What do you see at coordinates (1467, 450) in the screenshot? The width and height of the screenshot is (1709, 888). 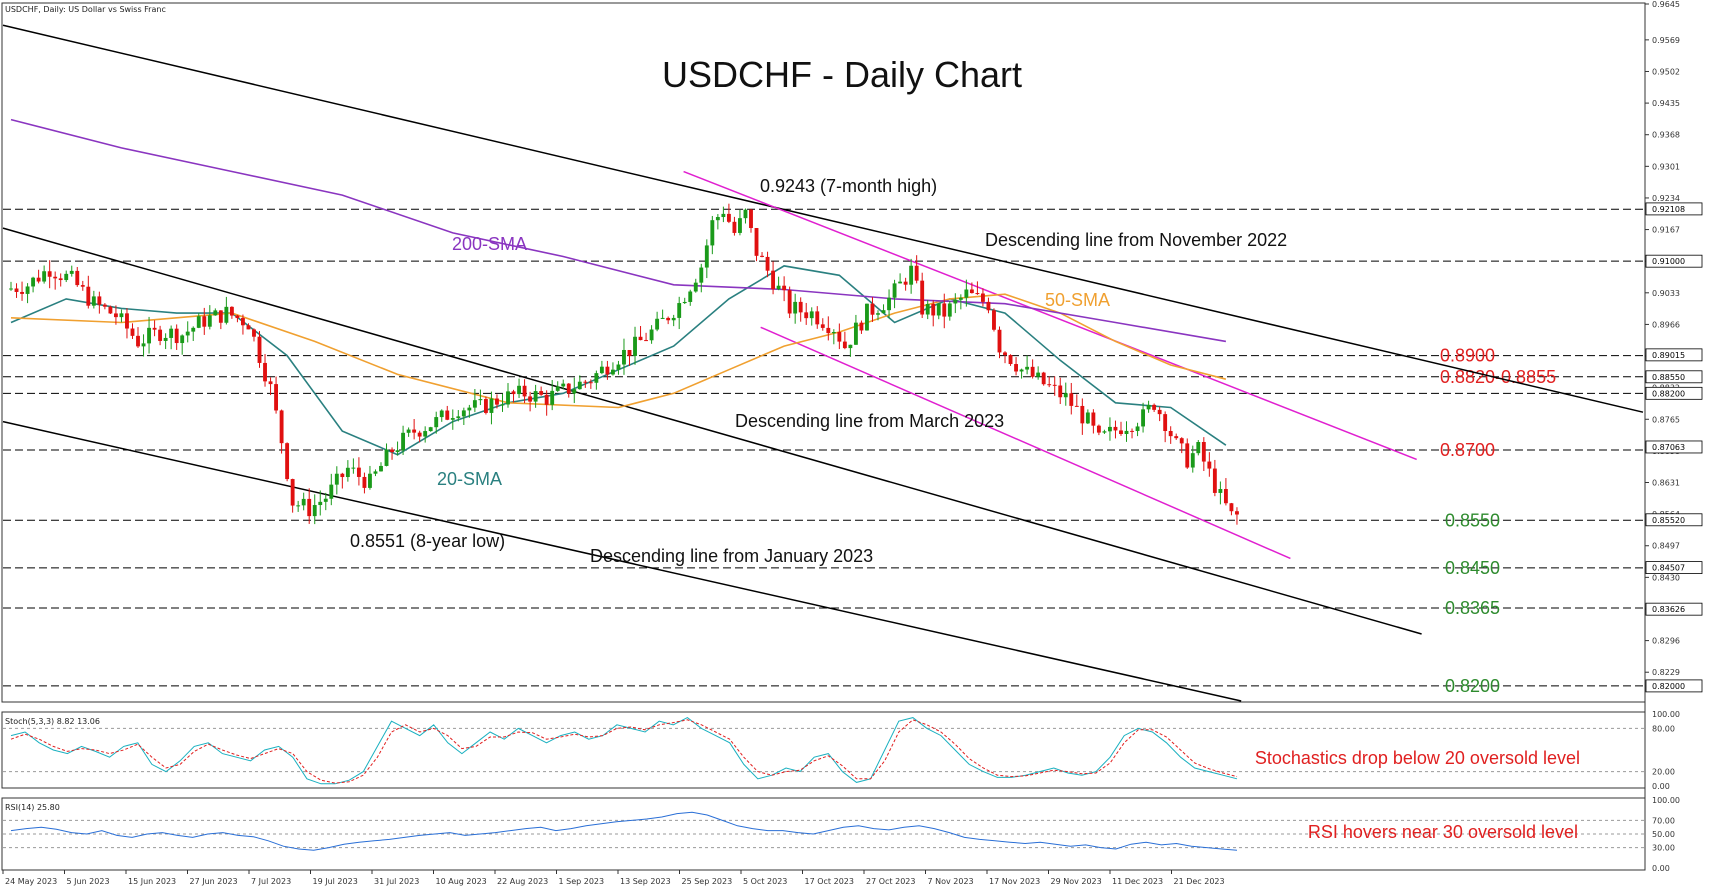 I see `level-label-5: 0.8700` at bounding box center [1467, 450].